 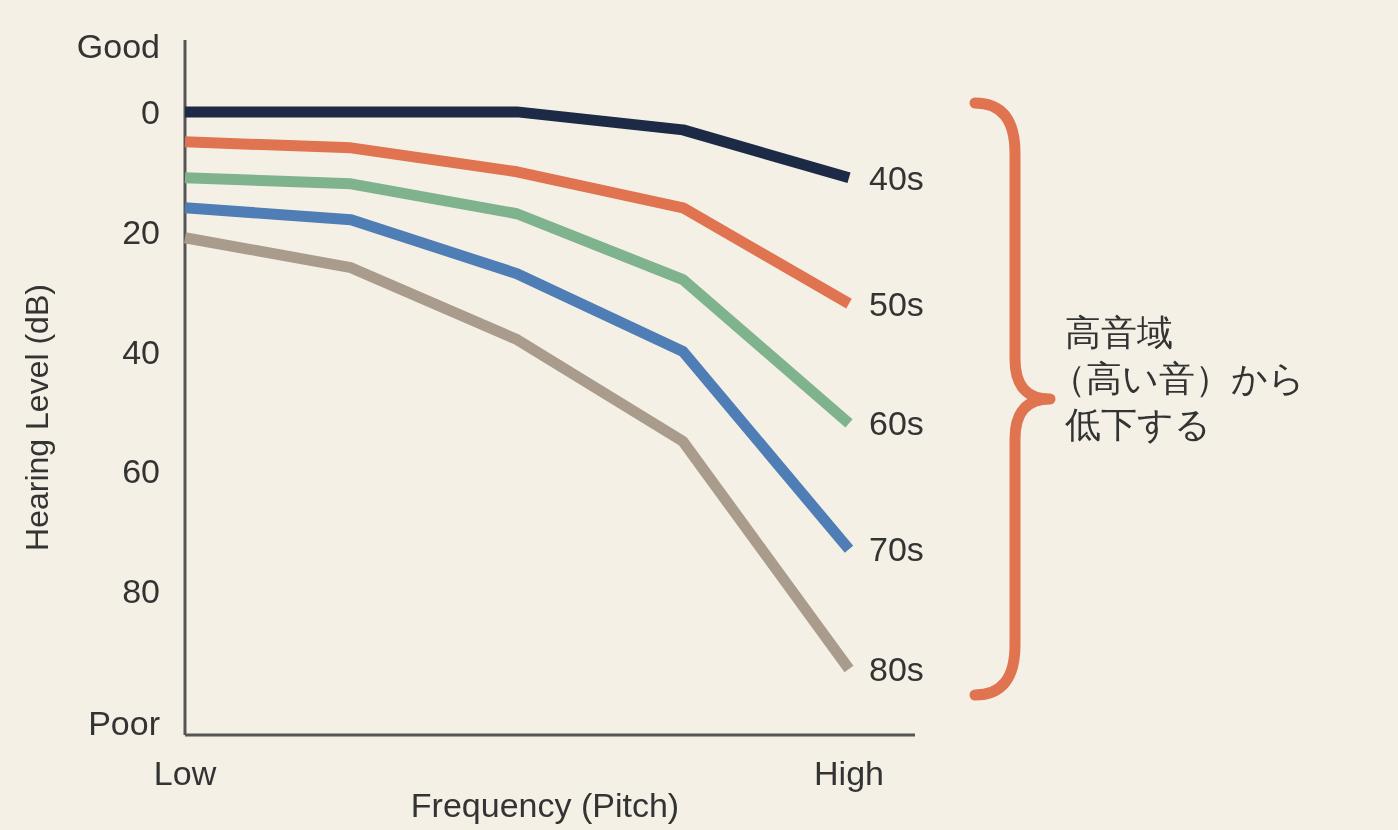 What do you see at coordinates (896, 177) in the screenshot?
I see `series-label: 40s` at bounding box center [896, 177].